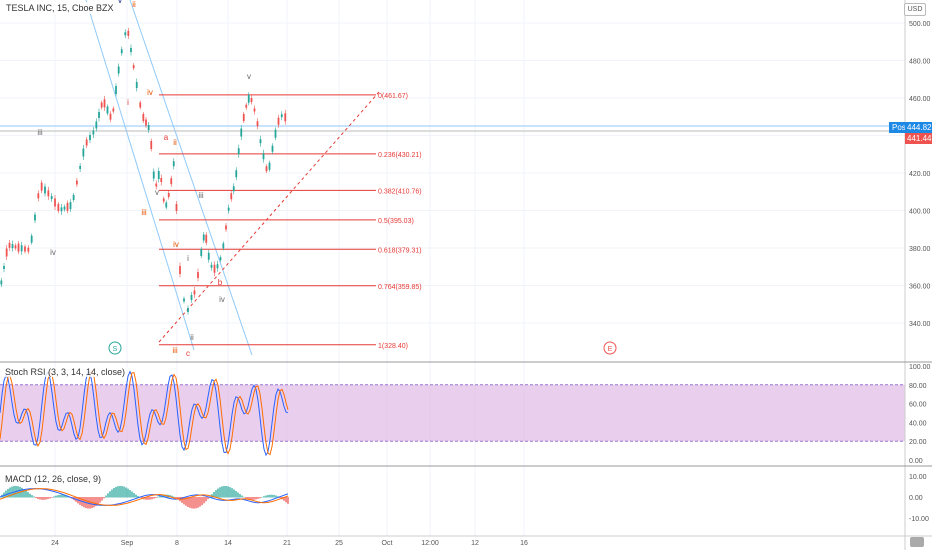  Describe the element at coordinates (40, 132) in the screenshot. I see `wave-label: iii` at that location.